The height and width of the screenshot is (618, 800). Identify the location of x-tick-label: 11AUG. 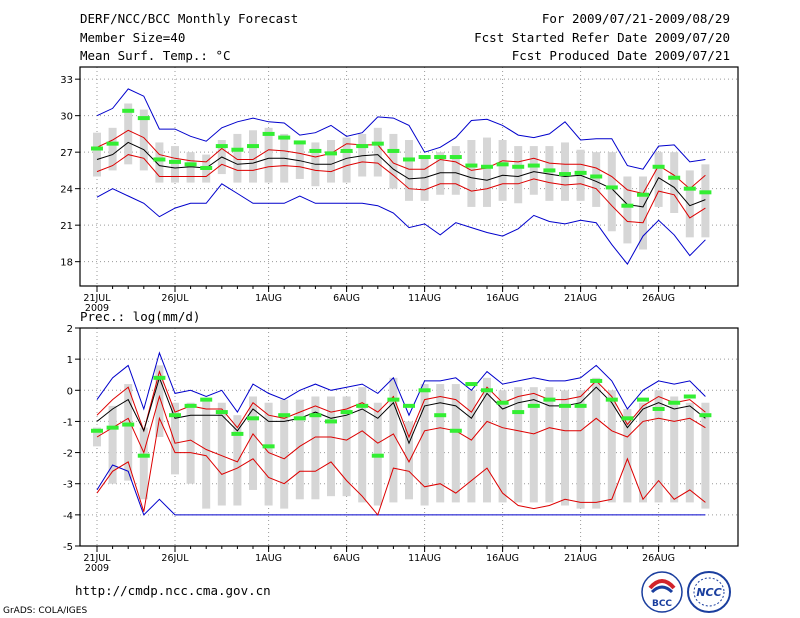
(424, 558).